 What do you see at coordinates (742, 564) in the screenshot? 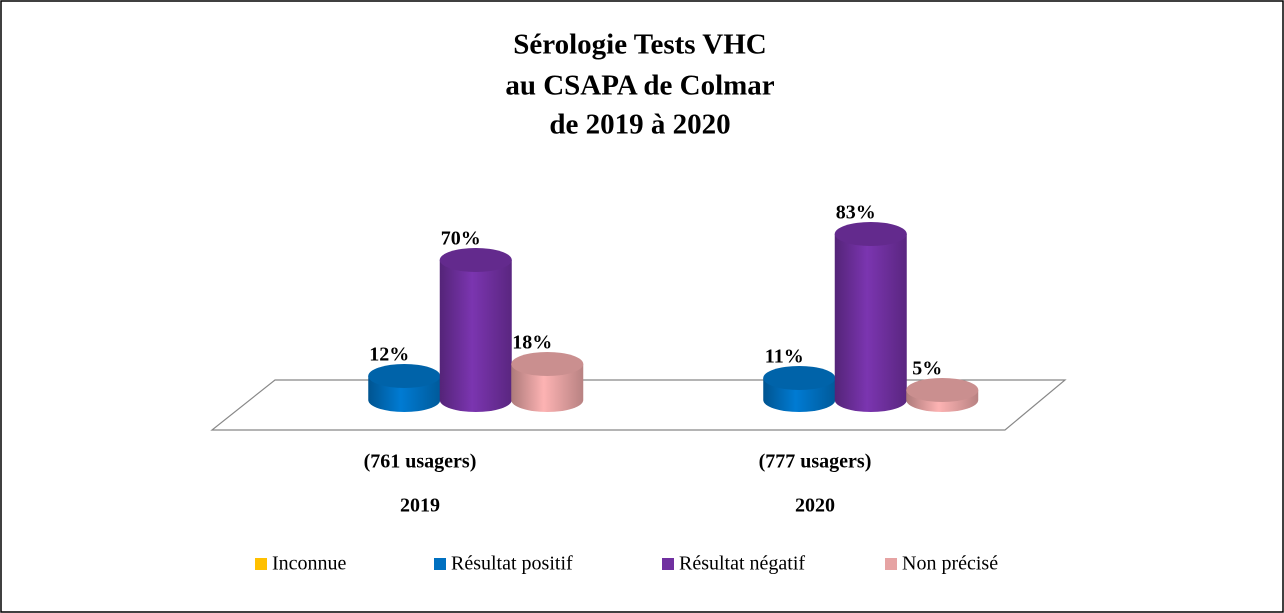
I see `legend-label: Résultat négatif` at bounding box center [742, 564].